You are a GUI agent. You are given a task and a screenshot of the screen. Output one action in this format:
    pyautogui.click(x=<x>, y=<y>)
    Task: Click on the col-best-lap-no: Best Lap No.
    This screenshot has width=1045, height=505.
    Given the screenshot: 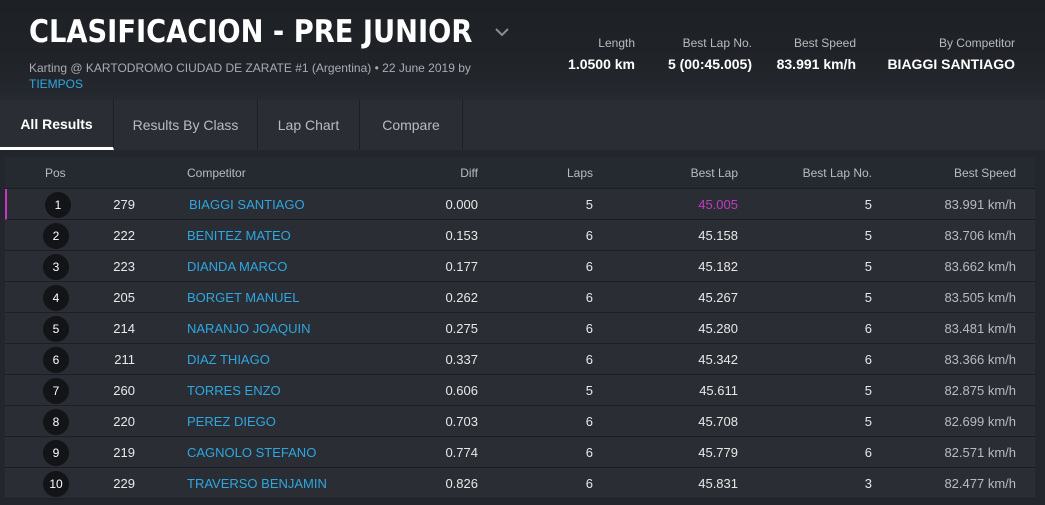 What is the action you would take?
    pyautogui.click(x=837, y=173)
    